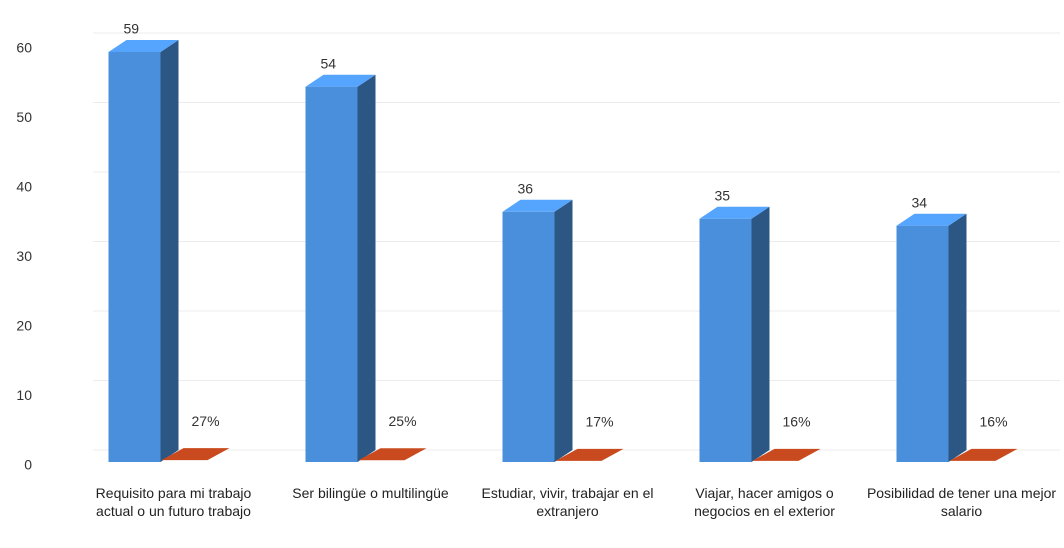  I want to click on y-tick-label: 60, so click(24, 48).